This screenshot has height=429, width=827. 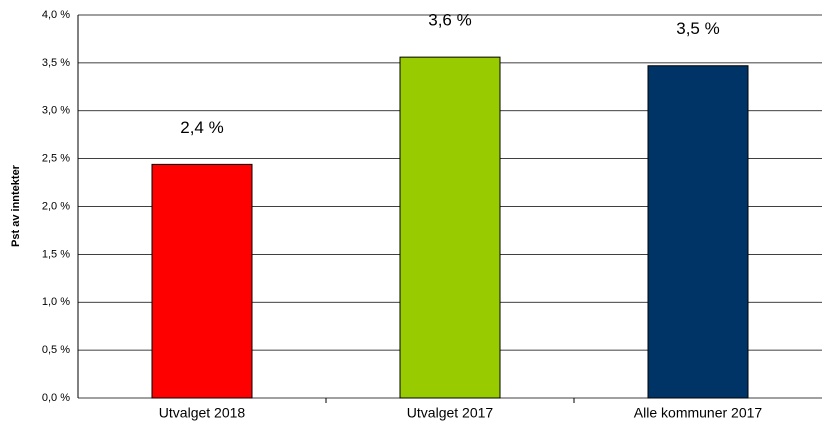 What do you see at coordinates (56, 15) in the screenshot?
I see `y-tick-label: 4,0 %` at bounding box center [56, 15].